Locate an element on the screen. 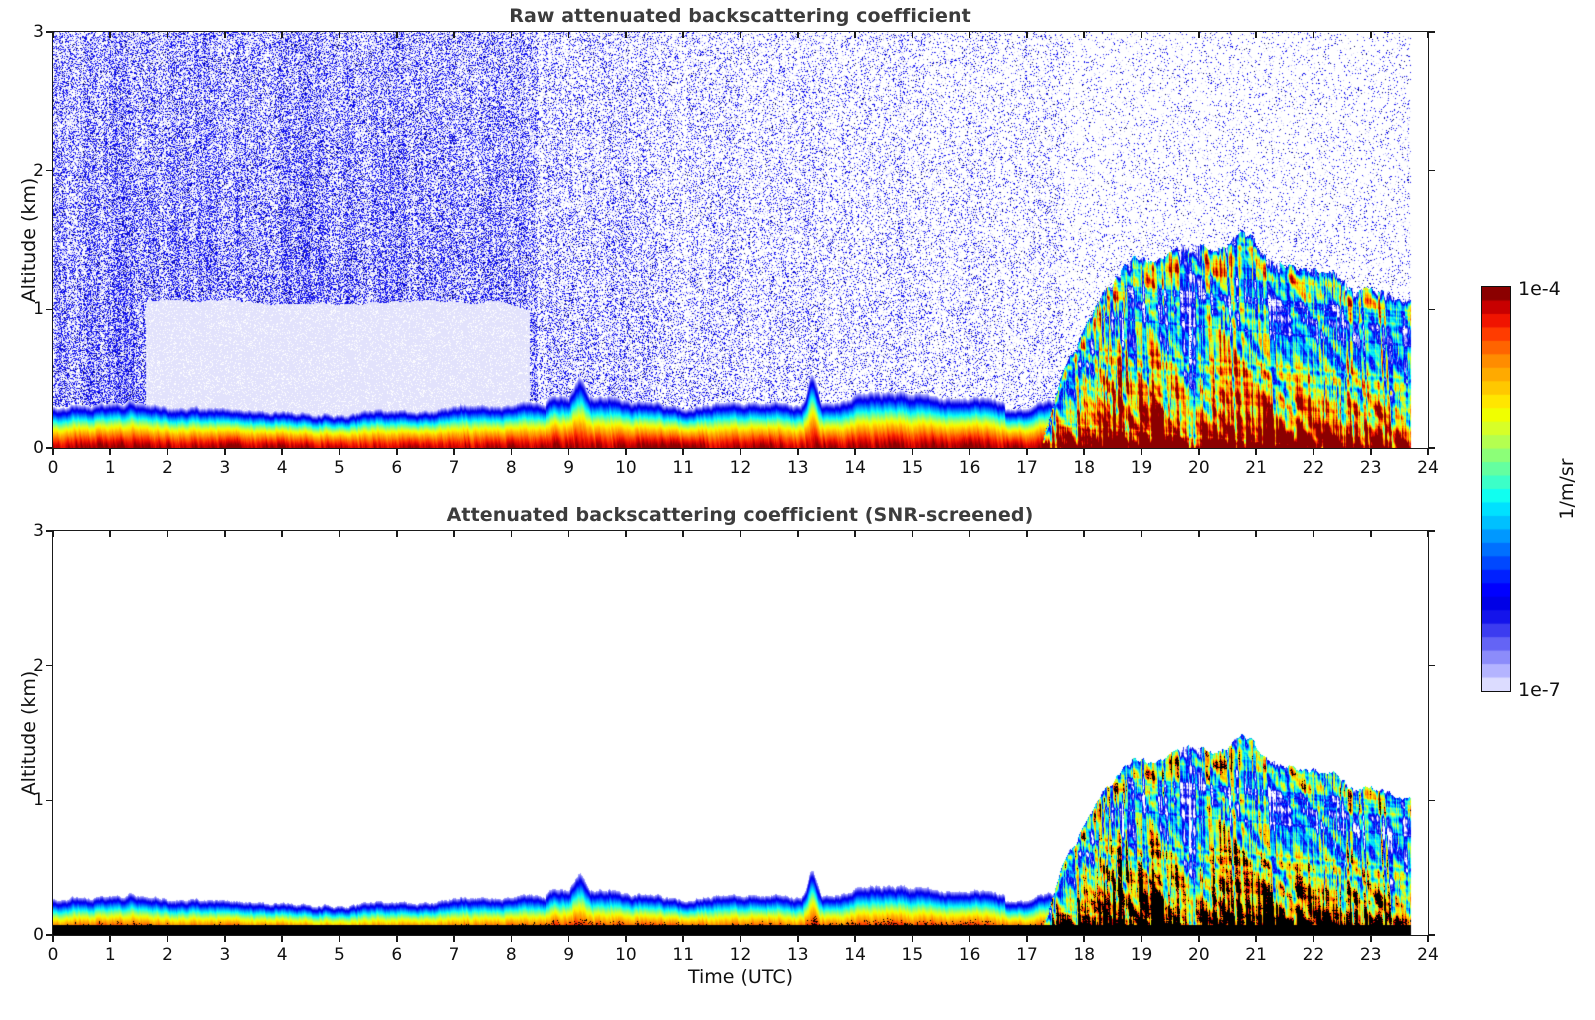  xtick-label-21: 21 is located at coordinates (1256, 468).